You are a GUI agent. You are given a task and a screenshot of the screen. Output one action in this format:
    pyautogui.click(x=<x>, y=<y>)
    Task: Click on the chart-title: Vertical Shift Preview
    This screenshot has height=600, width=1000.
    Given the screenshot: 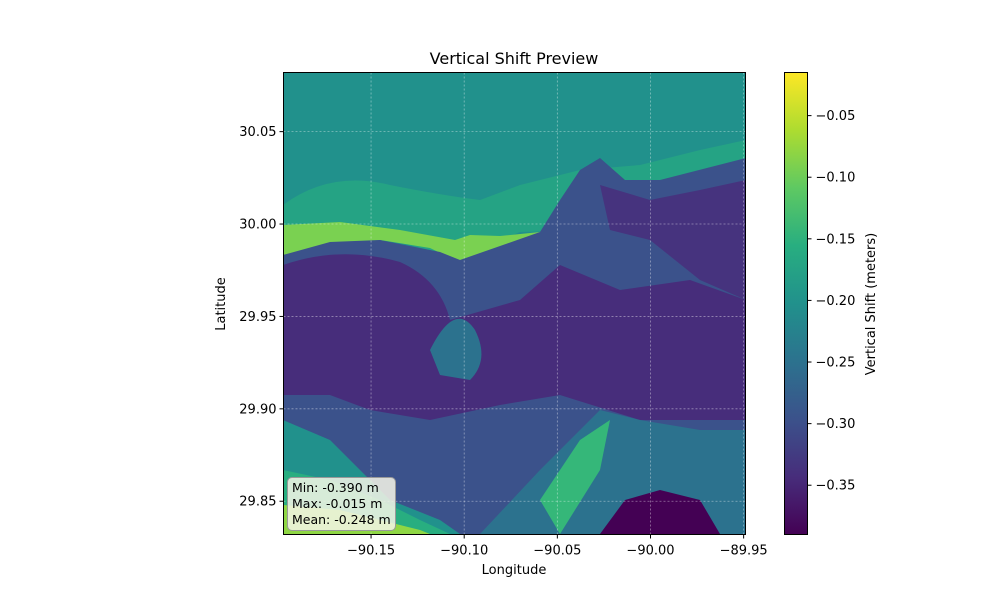 What is the action you would take?
    pyautogui.click(x=514, y=58)
    